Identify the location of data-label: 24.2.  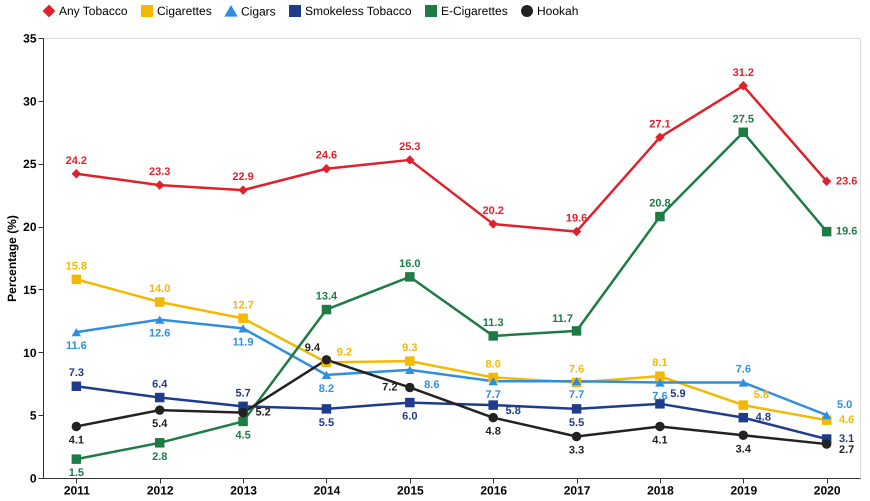
(77, 160).